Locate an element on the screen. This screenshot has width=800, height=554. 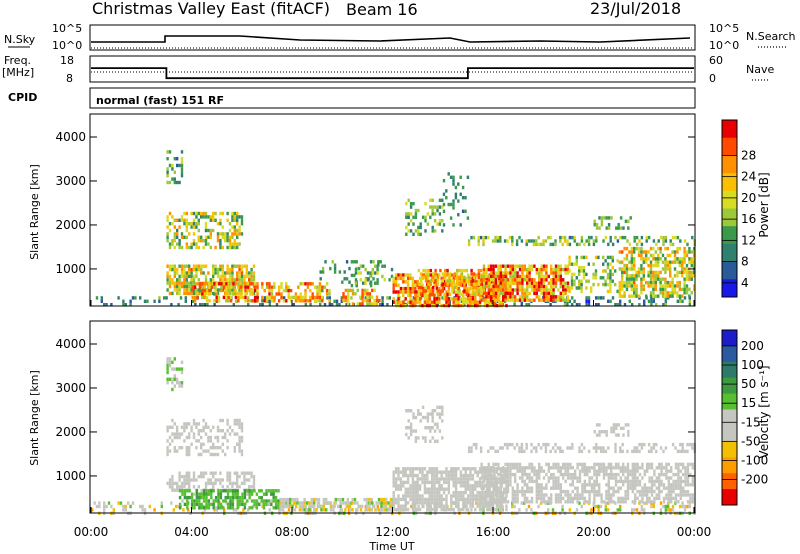
colorbar-tick-label: 200 is located at coordinates (752, 346).